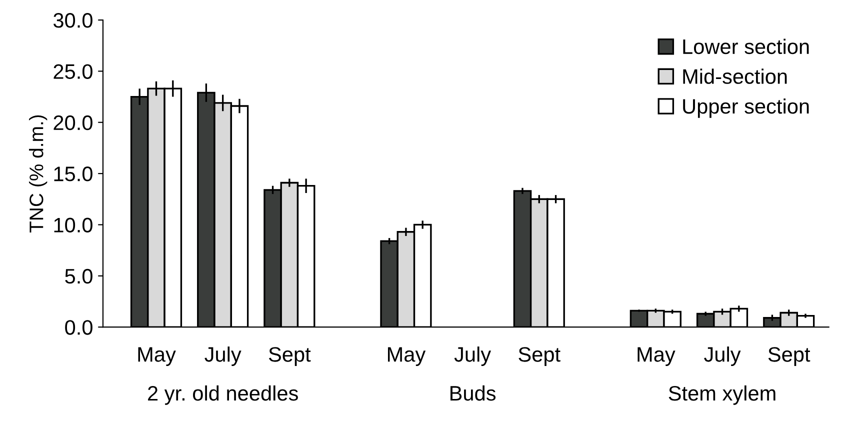 This screenshot has width=844, height=445. Describe the element at coordinates (73, 225) in the screenshot. I see `y-tick-label: 10.0` at that location.